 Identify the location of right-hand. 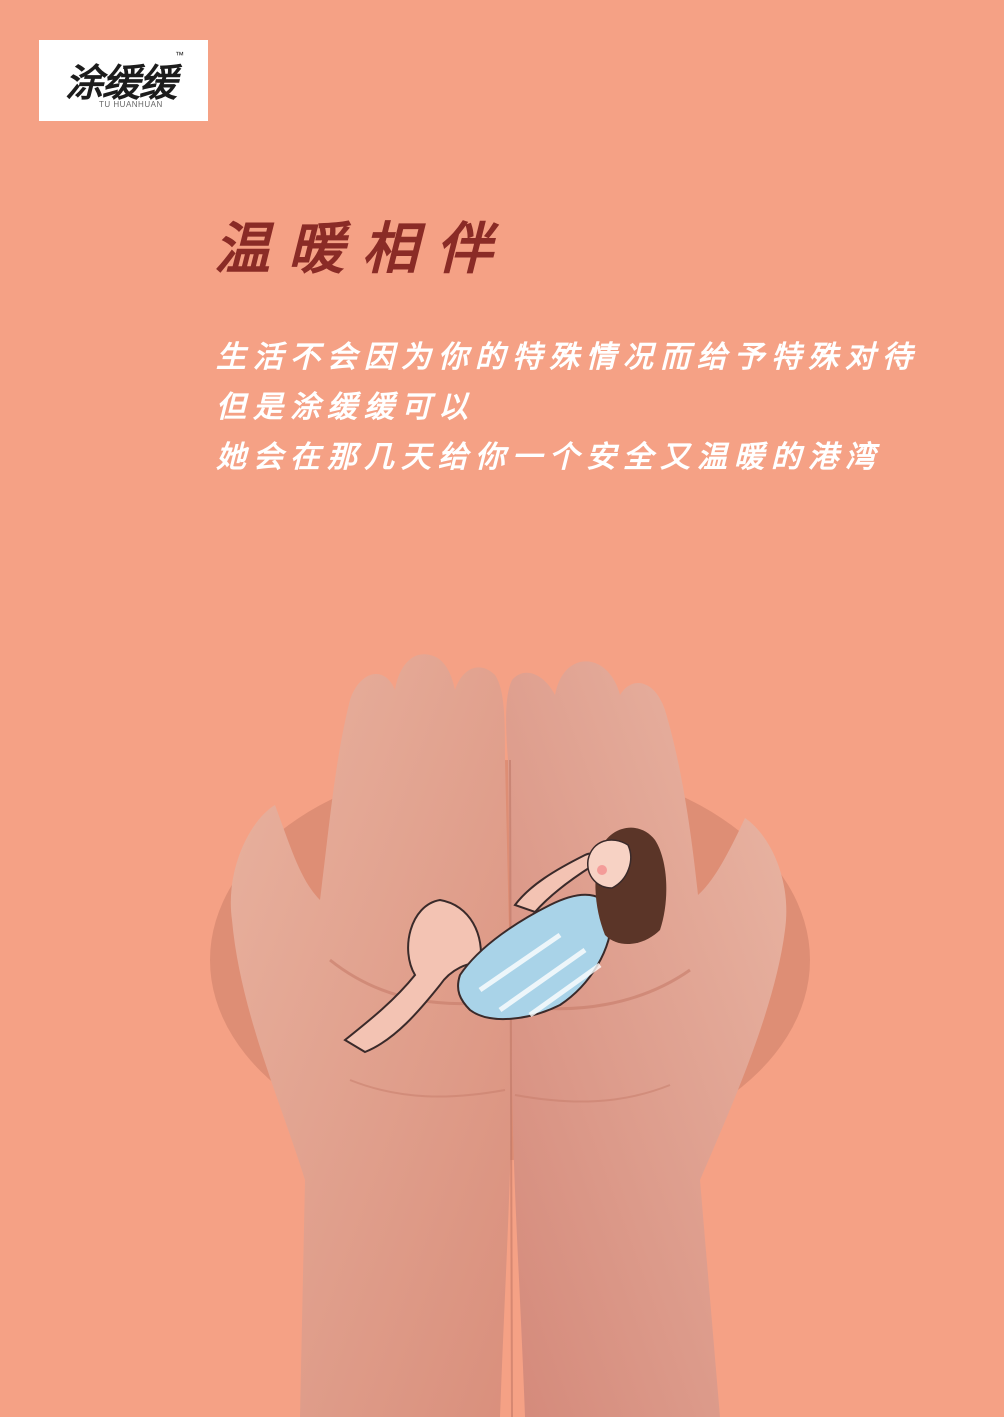
(646, 1039).